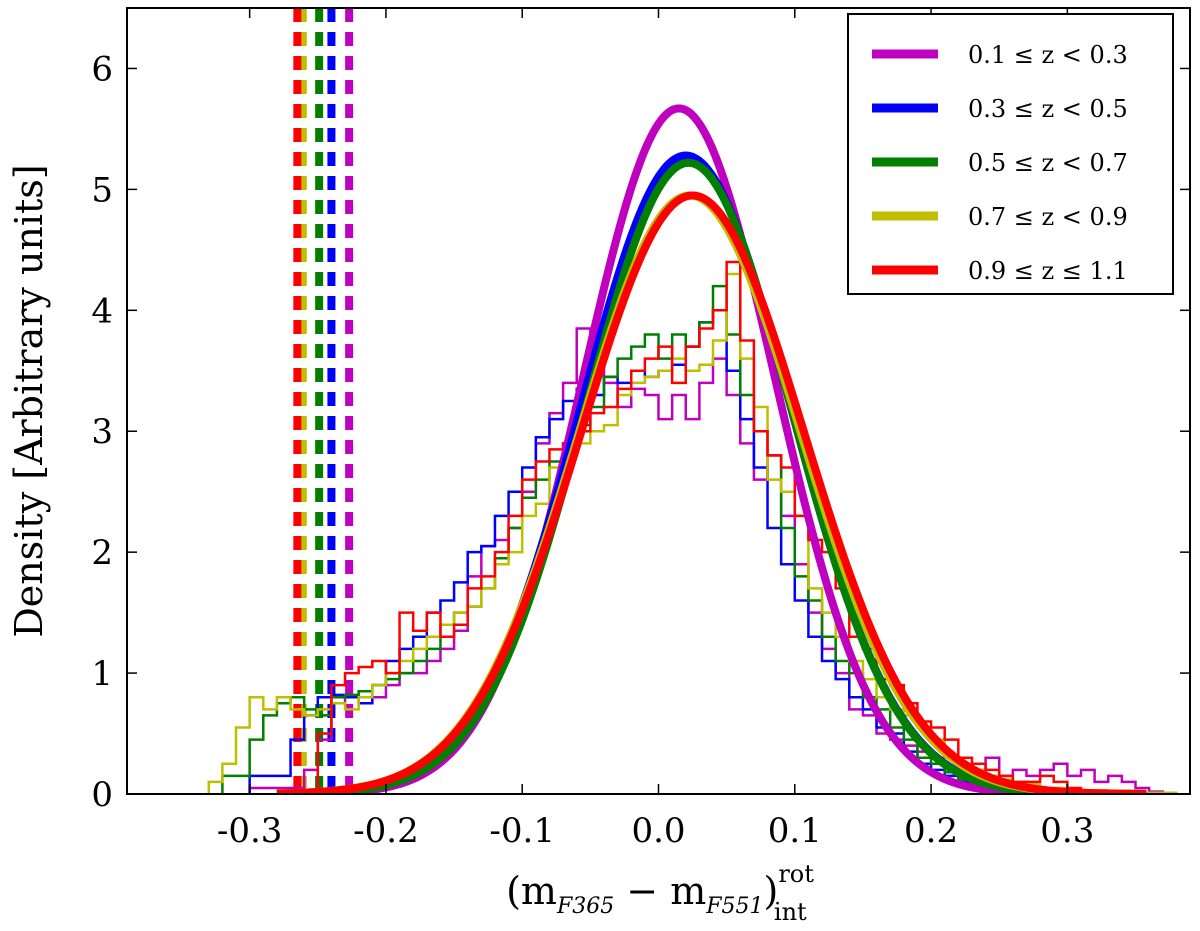 This screenshot has height=931, width=1200. Describe the element at coordinates (102, 190) in the screenshot. I see `y-tick-label: 5` at that location.